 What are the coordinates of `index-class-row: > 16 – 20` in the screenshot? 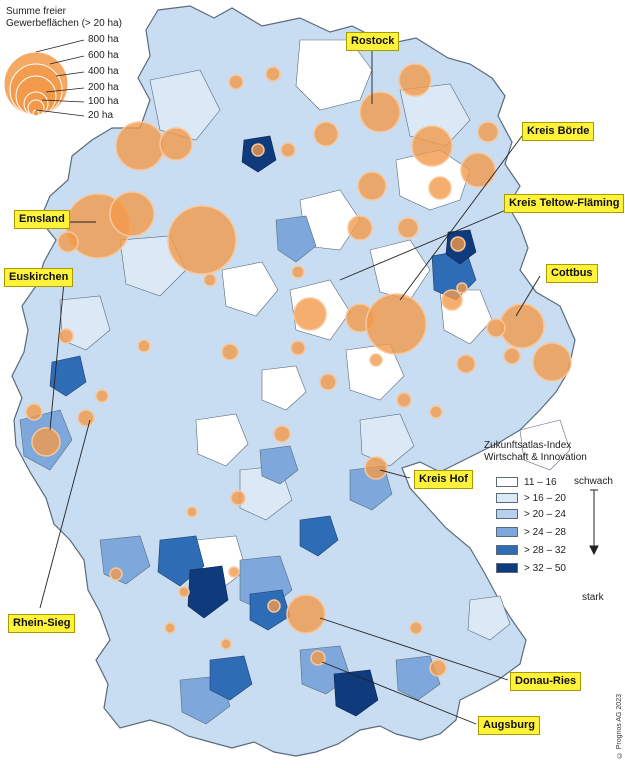 It's located at (531, 498).